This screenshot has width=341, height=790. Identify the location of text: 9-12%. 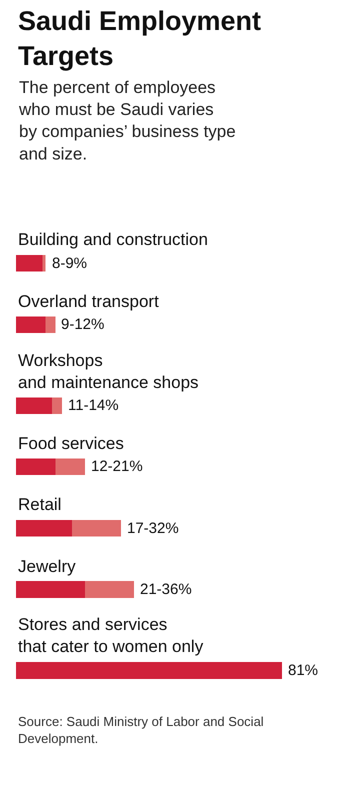
(82, 324).